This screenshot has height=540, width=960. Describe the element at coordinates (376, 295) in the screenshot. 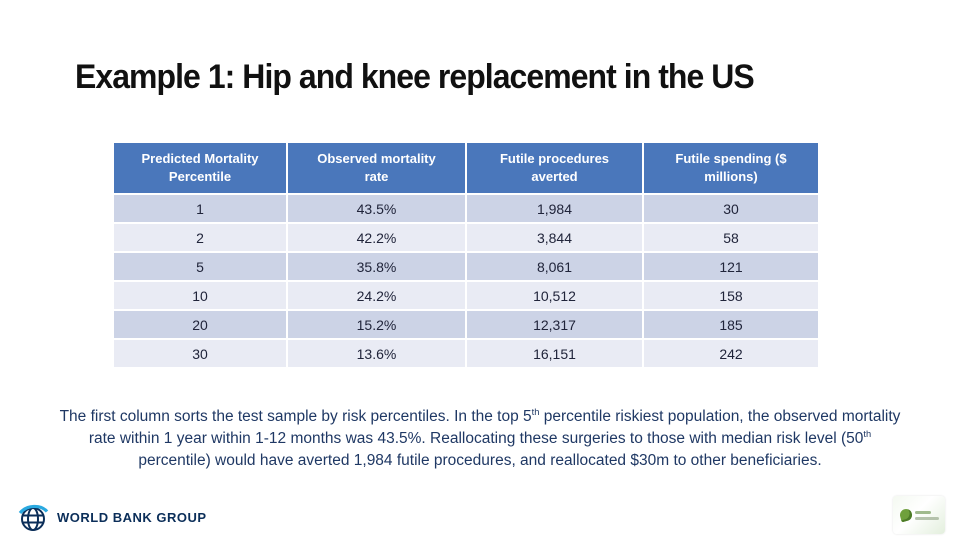

I see `cell-observed-rate: 24.2%` at that location.